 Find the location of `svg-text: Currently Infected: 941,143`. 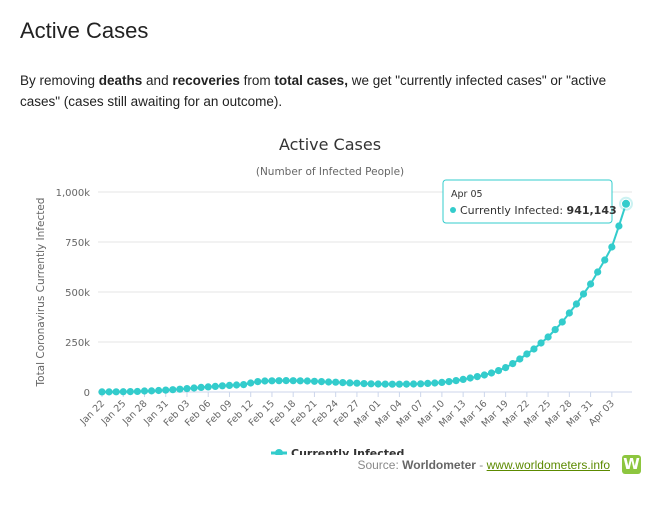

svg-text: Currently Infected: 941,143 is located at coordinates (538, 210).